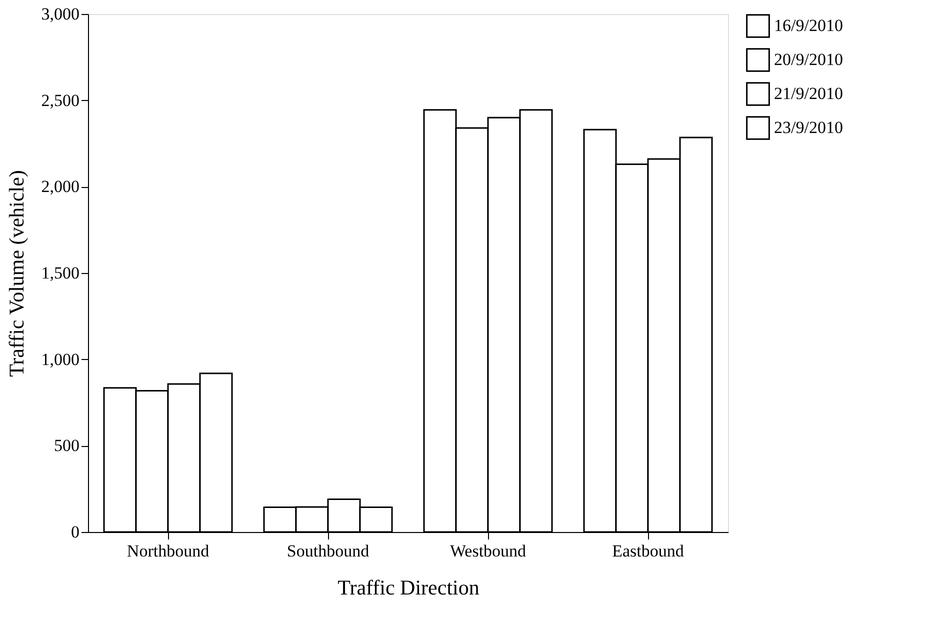  What do you see at coordinates (409, 588) in the screenshot?
I see `x-axis-title: Traffic Direction` at bounding box center [409, 588].